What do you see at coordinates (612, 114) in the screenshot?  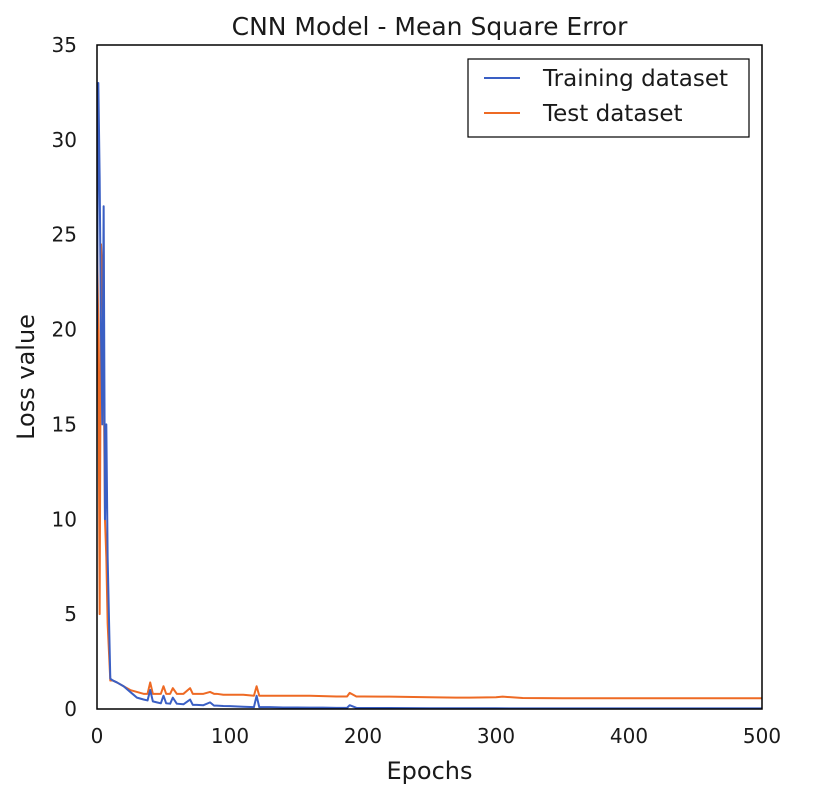 I see `legend-label-test: Test dataset` at bounding box center [612, 114].